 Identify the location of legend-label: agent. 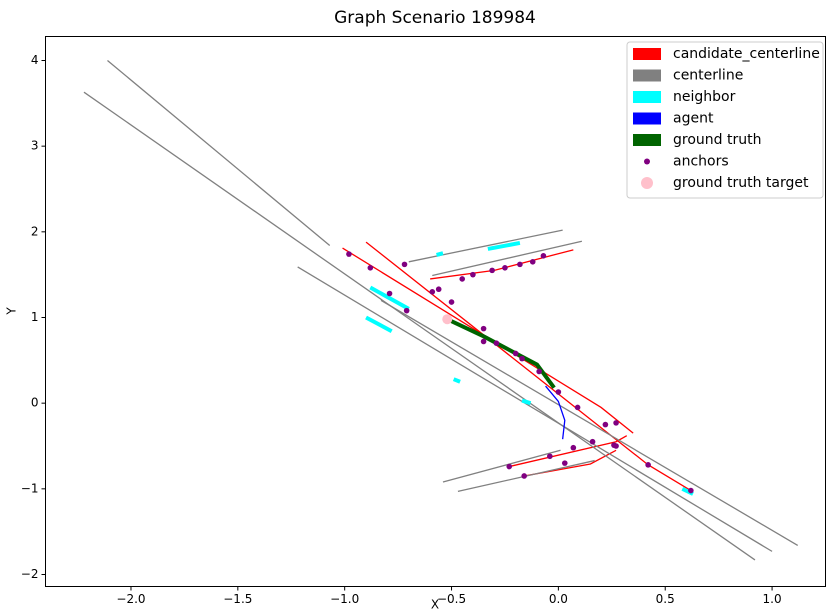
(693, 119).